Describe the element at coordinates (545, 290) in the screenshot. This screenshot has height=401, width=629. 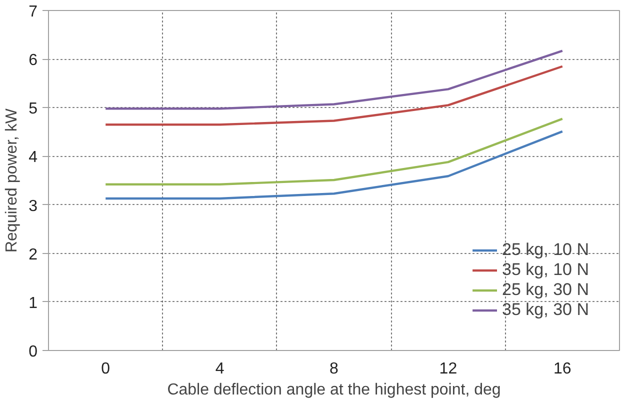
I see `legend-label: 25 kg, 30 N` at that location.